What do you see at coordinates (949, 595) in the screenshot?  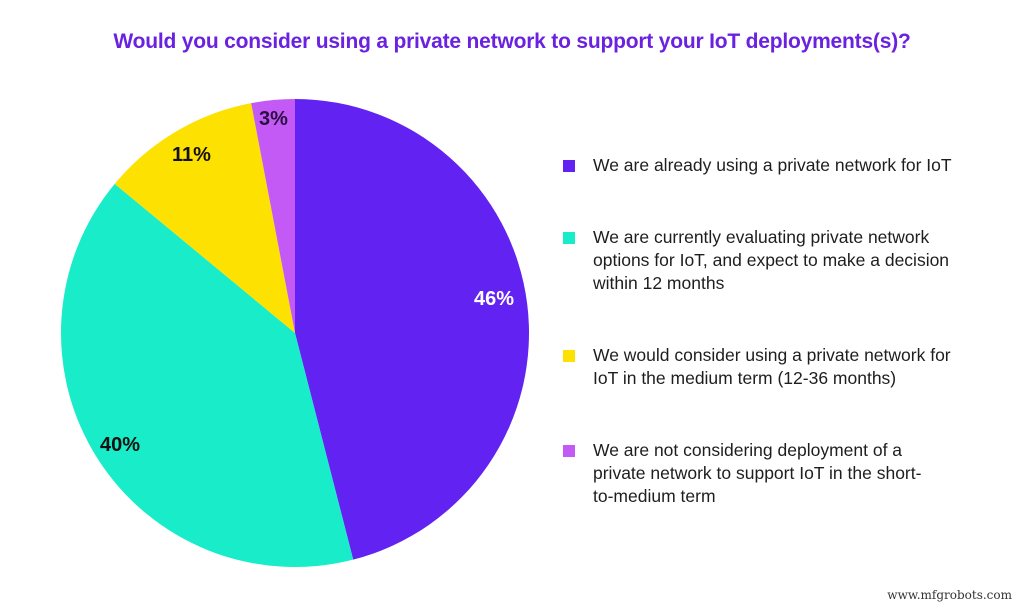 I see `watermark: www.mfgrobots.com` at bounding box center [949, 595].